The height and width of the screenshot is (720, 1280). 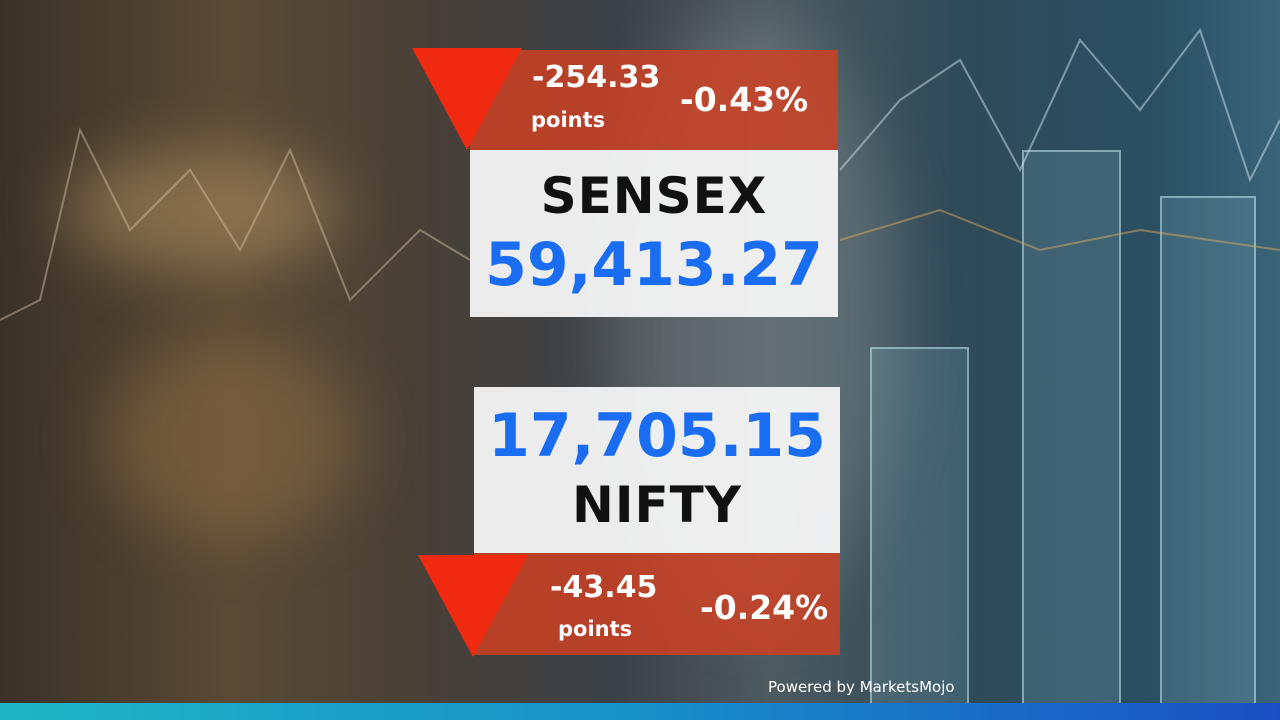 I want to click on sensex-label: SENSEX, so click(x=654, y=196).